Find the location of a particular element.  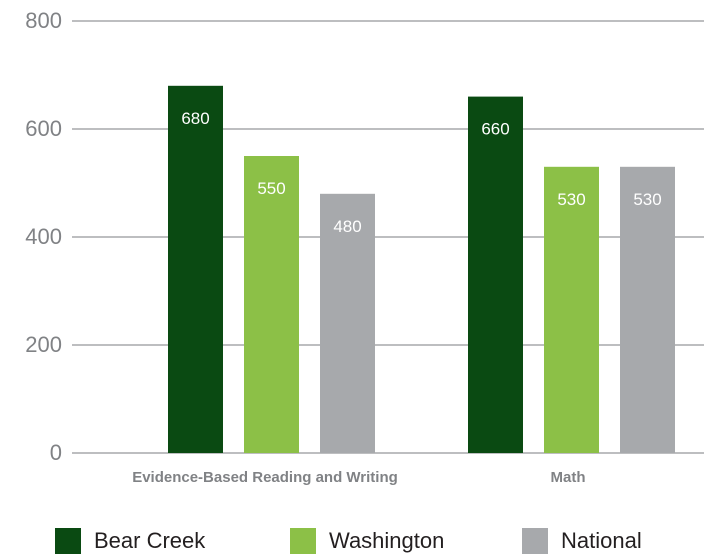

data-label-washington-2: 530 is located at coordinates (571, 199).